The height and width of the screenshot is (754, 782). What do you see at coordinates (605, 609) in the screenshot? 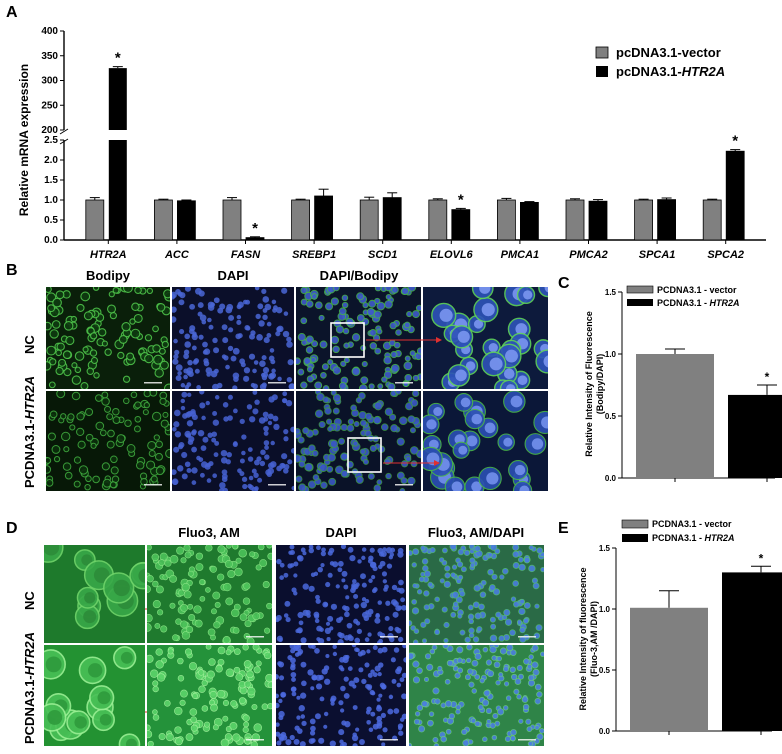
I see `chartE-ytick-label: 1.0` at bounding box center [605, 609].